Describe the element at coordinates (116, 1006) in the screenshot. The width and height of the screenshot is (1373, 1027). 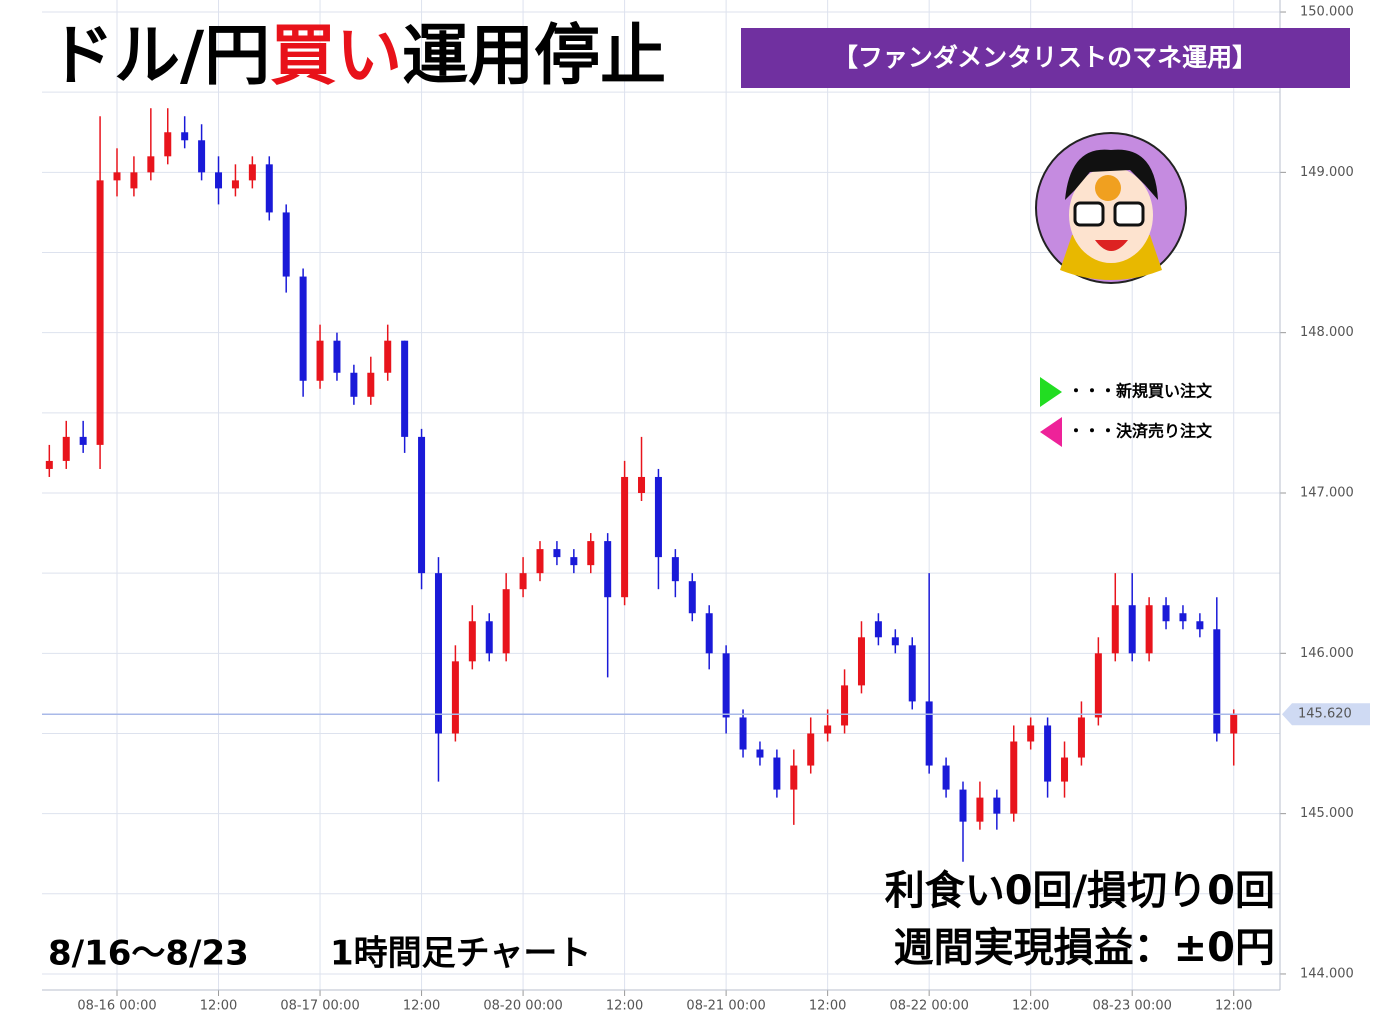
I see `x-tick-label: 08-16 00:00` at that location.